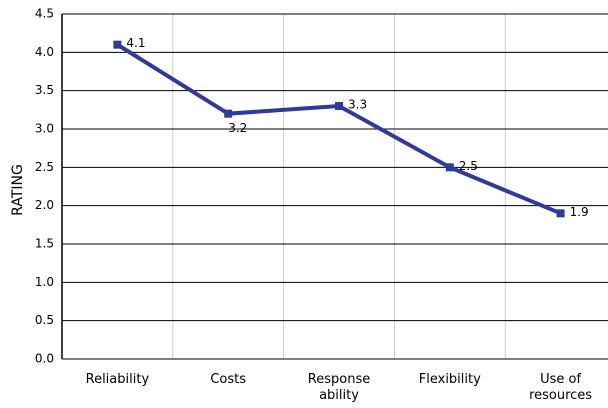 Image resolution: width=608 pixels, height=408 pixels. I want to click on y-tick-label: 2.0, so click(44, 205).